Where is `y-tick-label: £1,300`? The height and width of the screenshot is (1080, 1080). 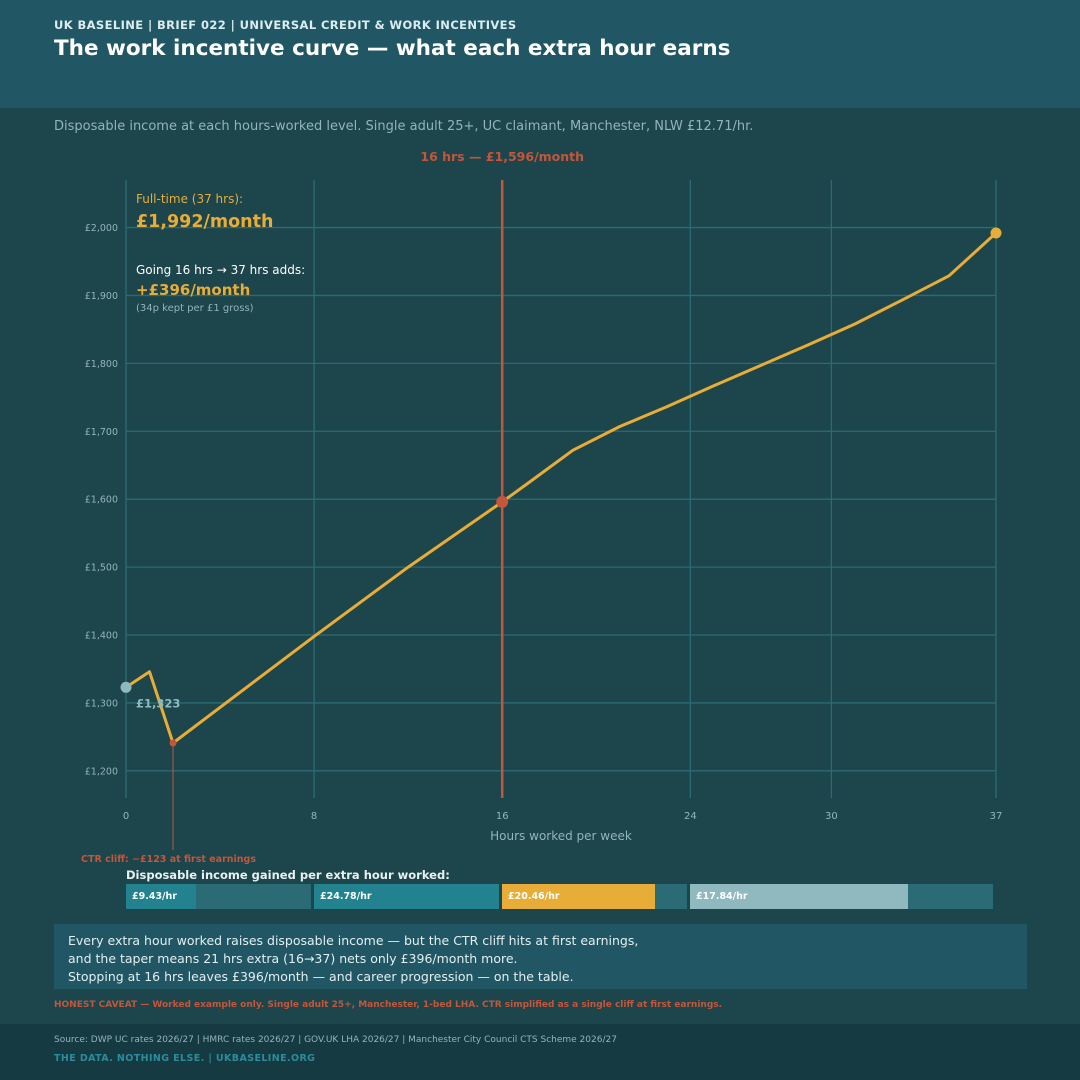
y-tick-label: £1,300 is located at coordinates (101, 703).